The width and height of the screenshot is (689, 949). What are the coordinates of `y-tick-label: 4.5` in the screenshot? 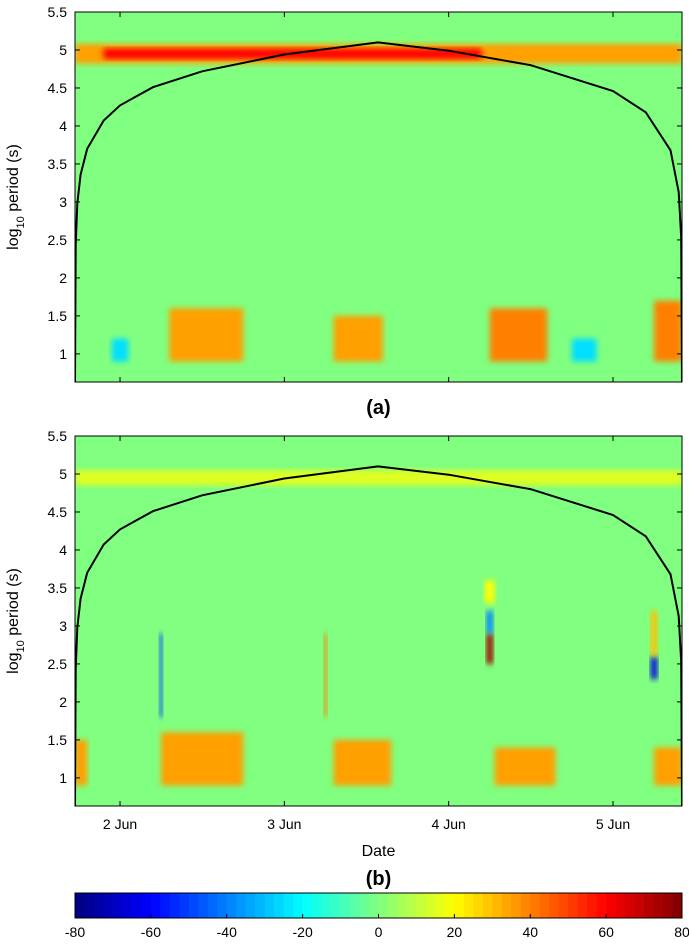 It's located at (58, 512).